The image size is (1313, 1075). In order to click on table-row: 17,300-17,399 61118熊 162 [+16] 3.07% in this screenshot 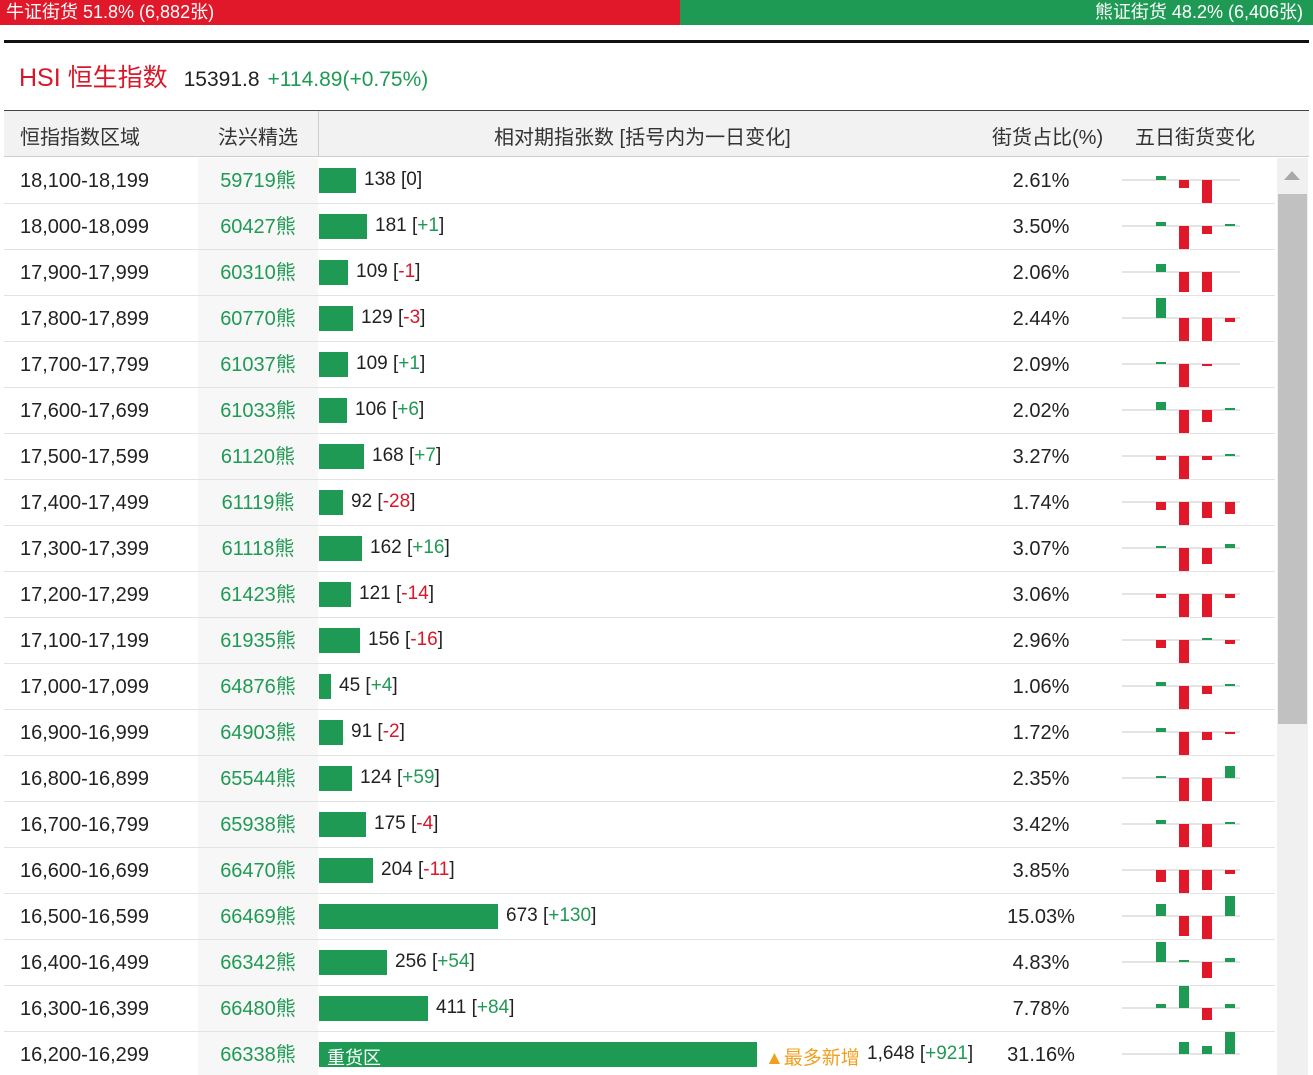, I will do `click(639, 549)`.